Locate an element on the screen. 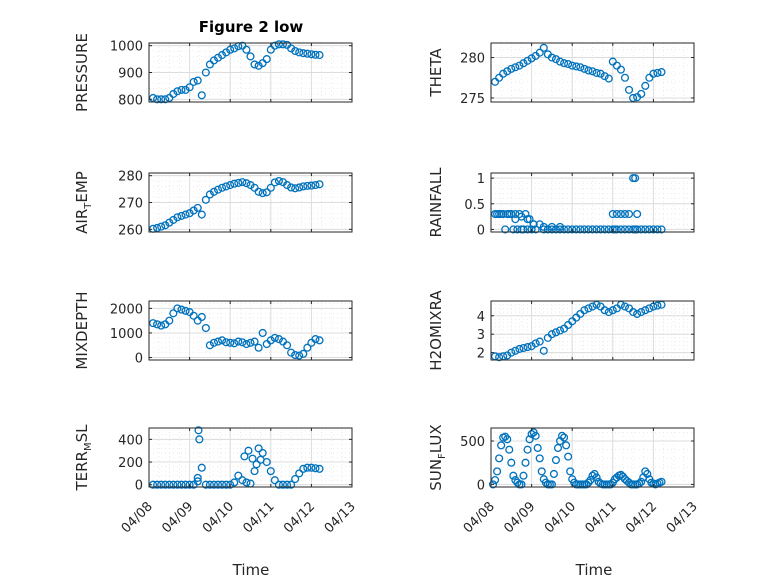 The height and width of the screenshot is (583, 778). y-tick-label: 400 is located at coordinates (130, 440).